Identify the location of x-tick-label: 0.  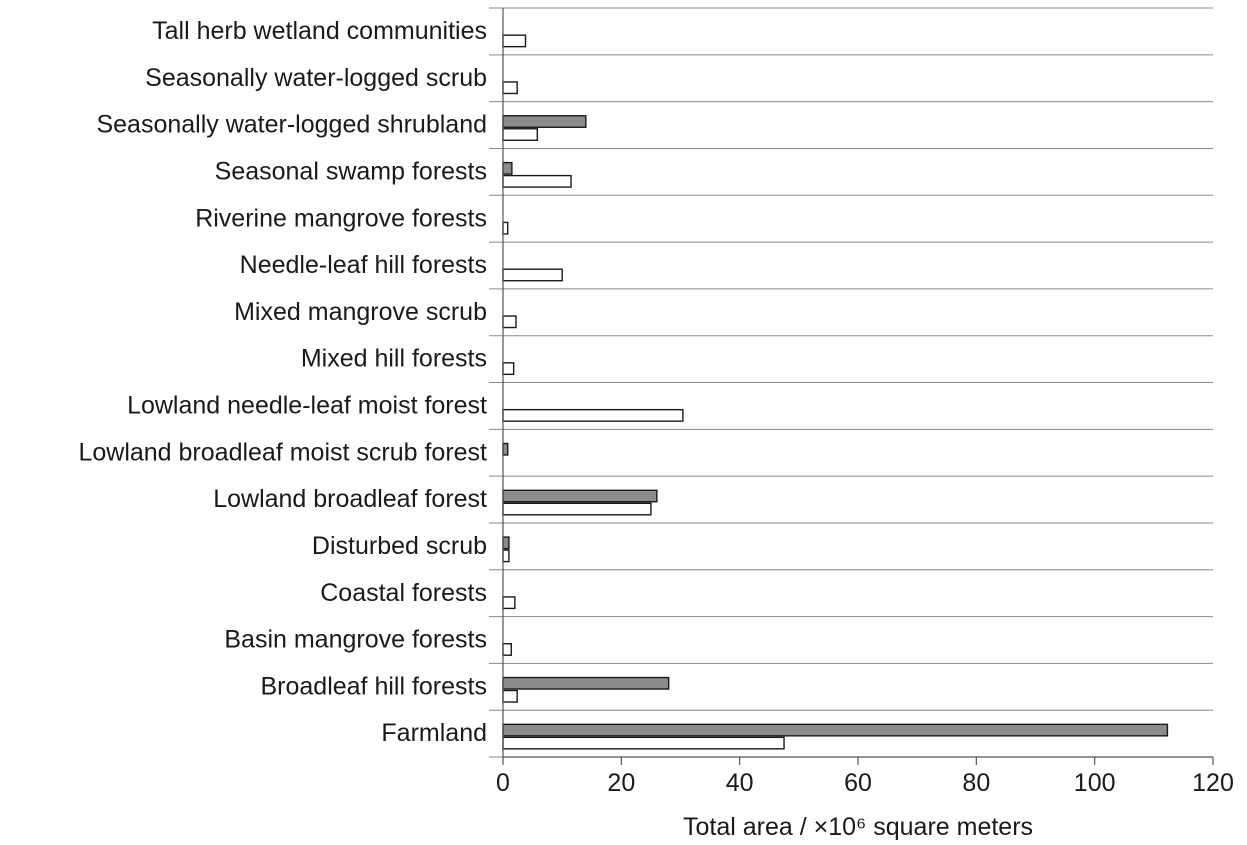
(503, 783).